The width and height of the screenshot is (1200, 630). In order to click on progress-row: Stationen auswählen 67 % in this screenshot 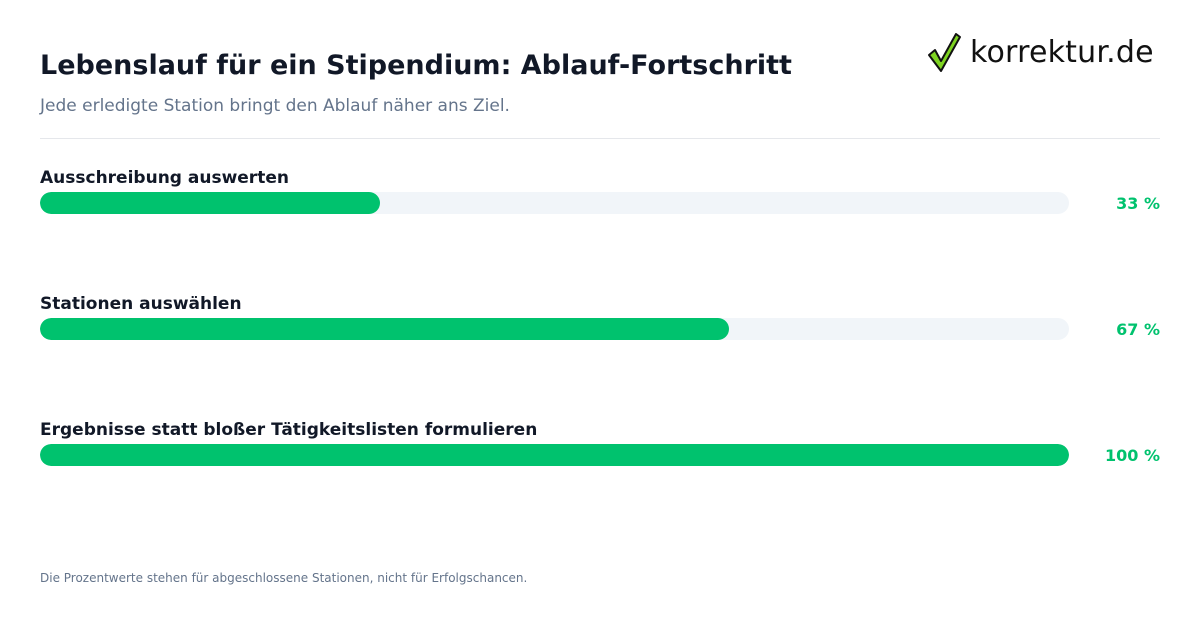, I will do `click(600, 324)`.